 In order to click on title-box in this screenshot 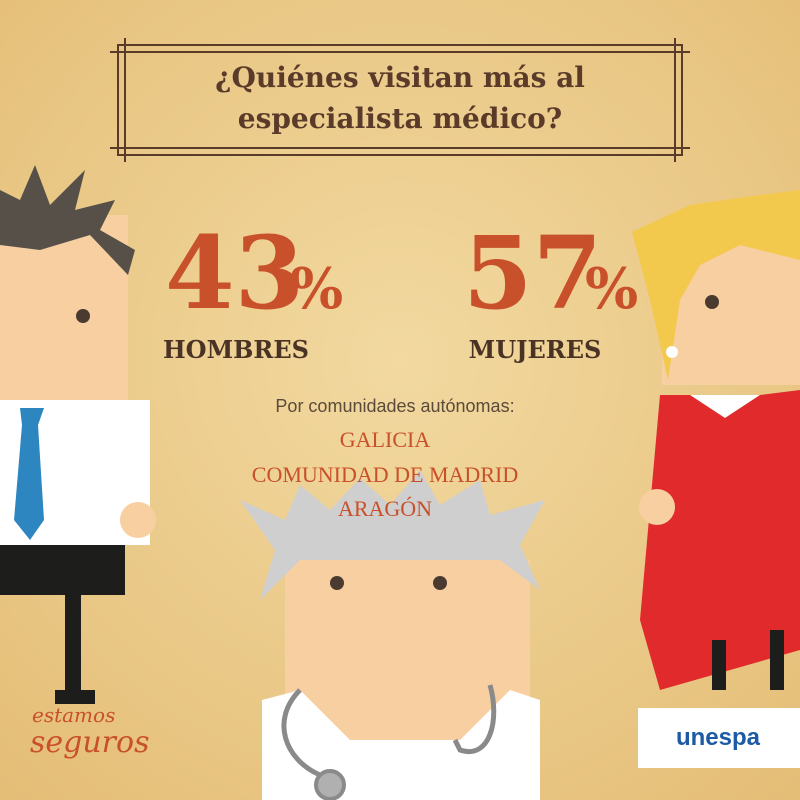, I will do `click(400, 100)`.